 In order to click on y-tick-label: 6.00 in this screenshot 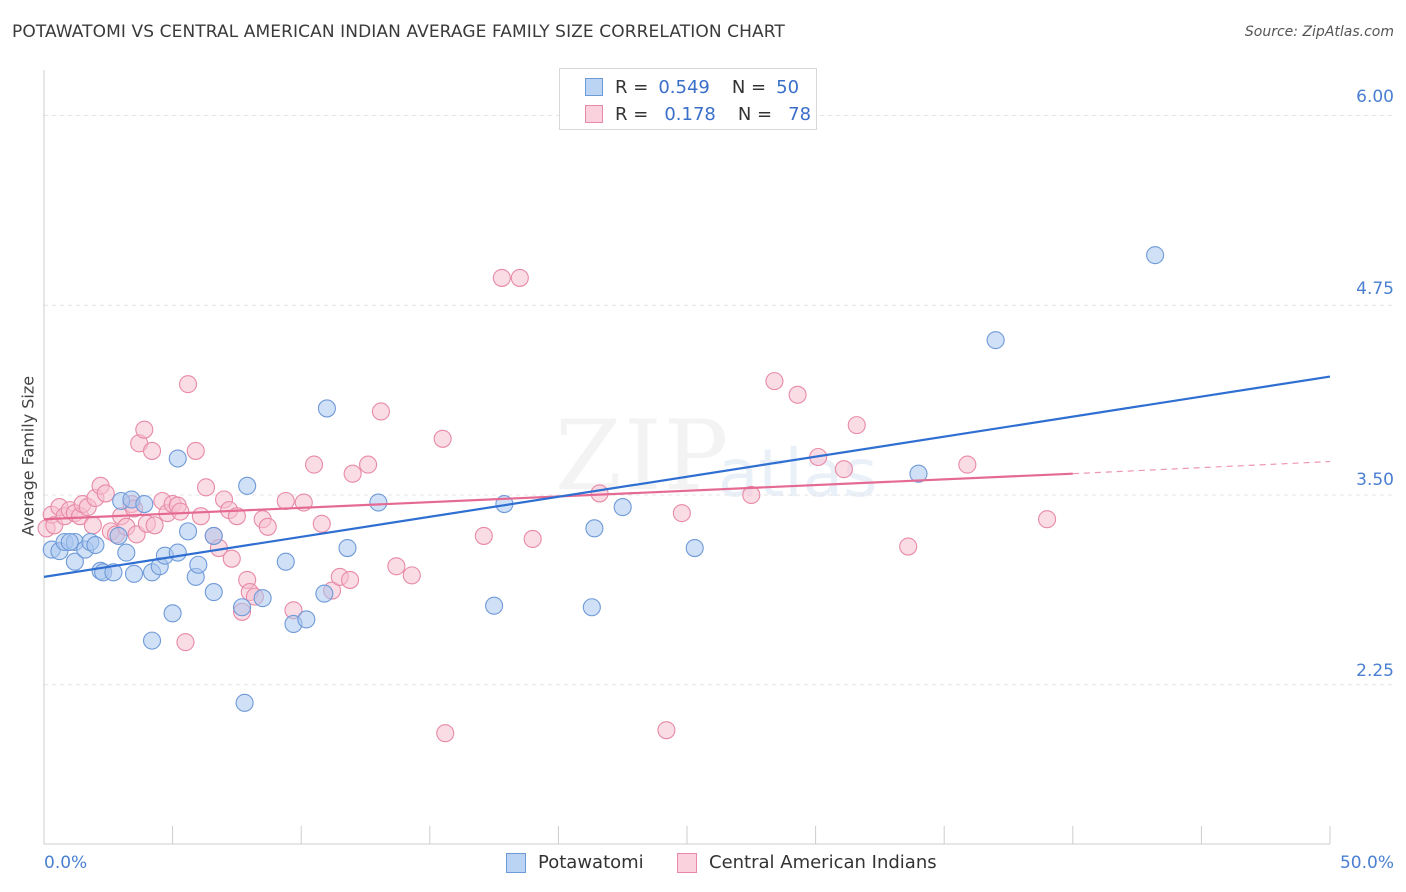, I will do `click(1375, 97)`.